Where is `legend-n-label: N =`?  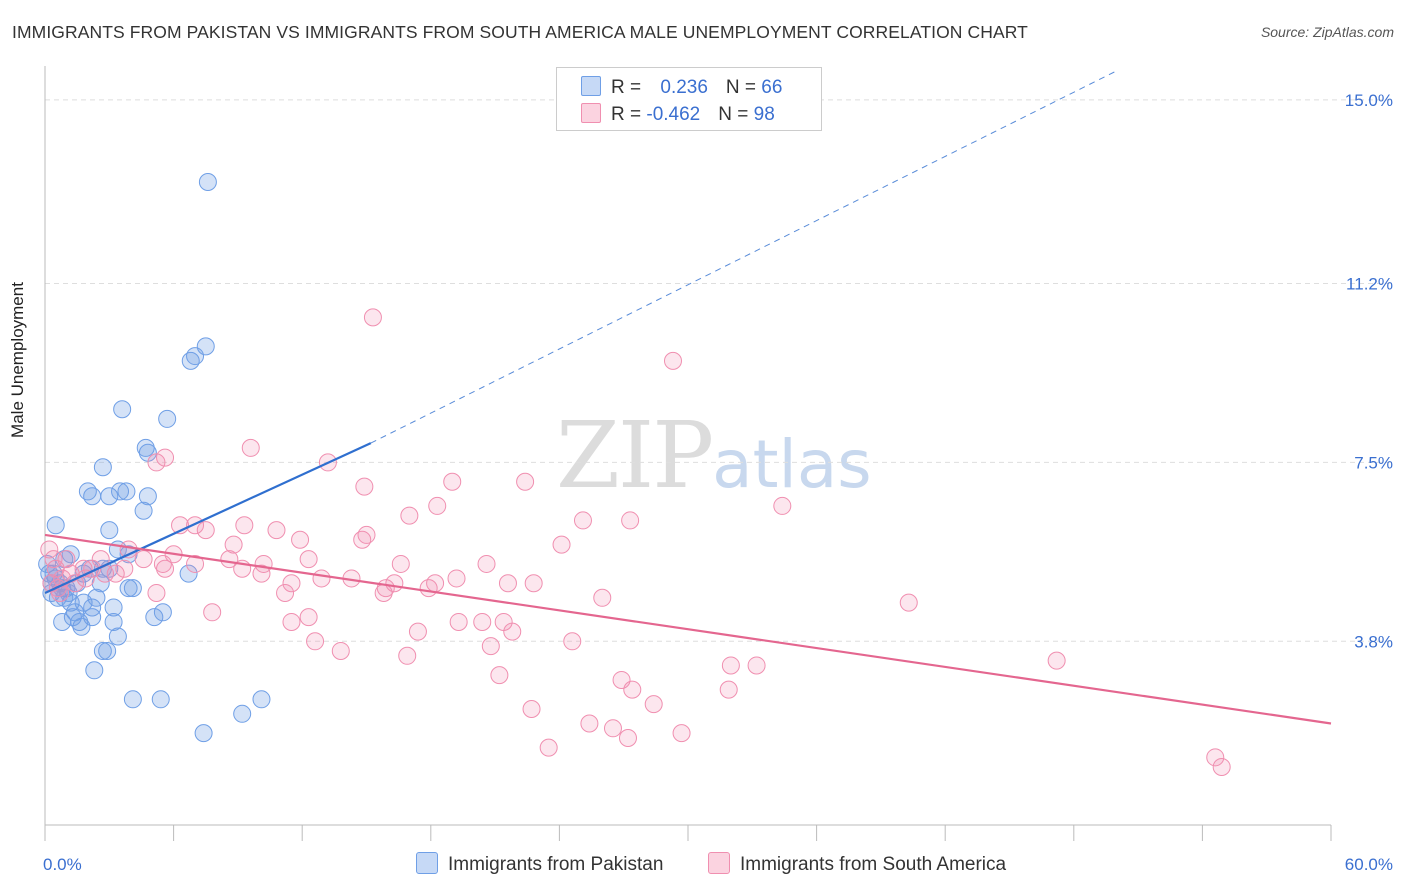
legend-n-label: N = is located at coordinates (743, 87).